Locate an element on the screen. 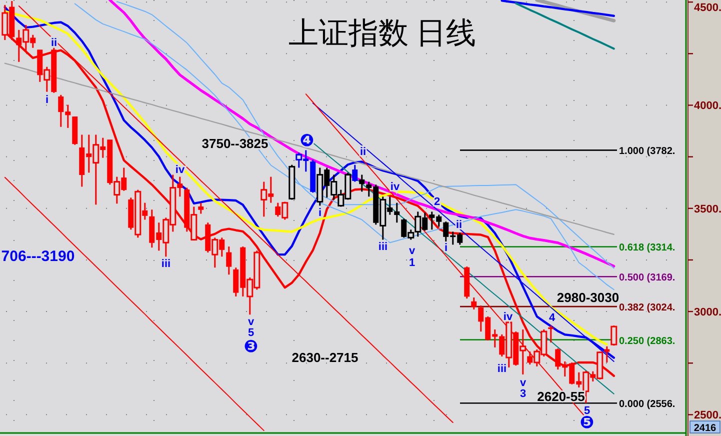 This screenshot has width=721, height=436. annotation: 3 is located at coordinates (523, 394).